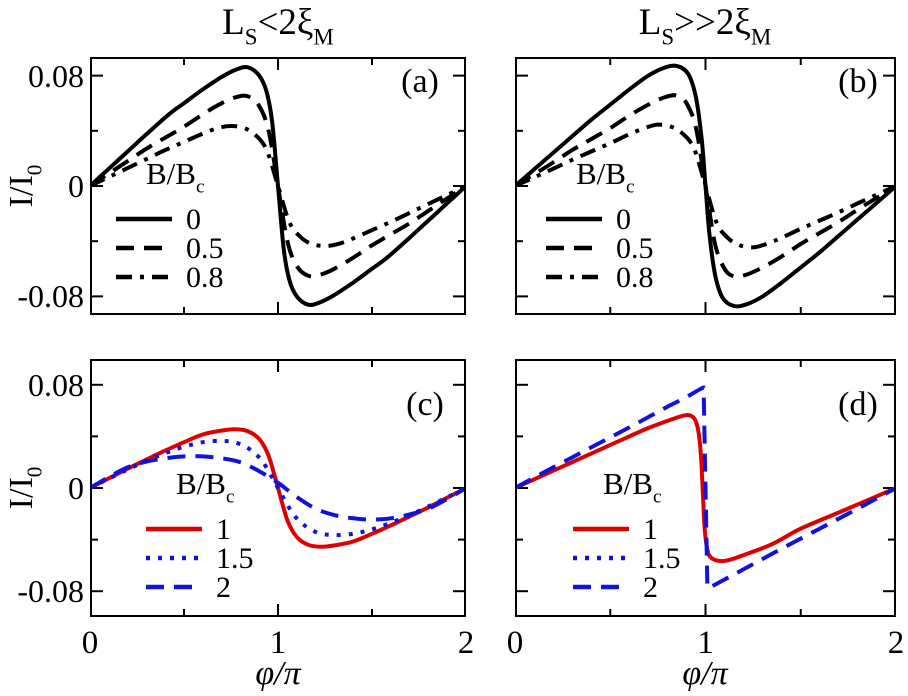 This screenshot has width=908, height=696. Describe the element at coordinates (323, 37) in the screenshot. I see `title-left-rest-sub: M` at that location.